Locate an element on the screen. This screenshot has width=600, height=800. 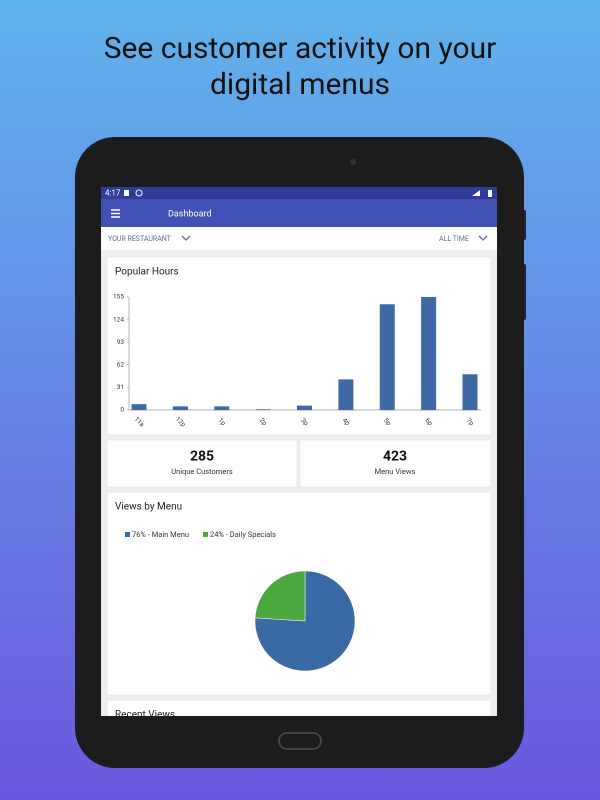
x-tick-label: 4p is located at coordinates (346, 421).